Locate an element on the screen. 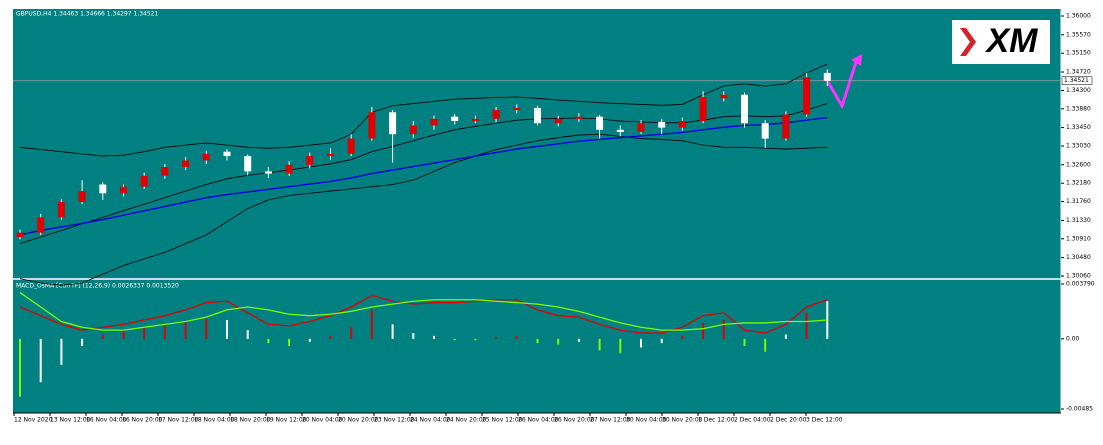 Image resolution: width=1103 pixels, height=445 pixels. y-tick-label: 1.35150 is located at coordinates (1078, 53).